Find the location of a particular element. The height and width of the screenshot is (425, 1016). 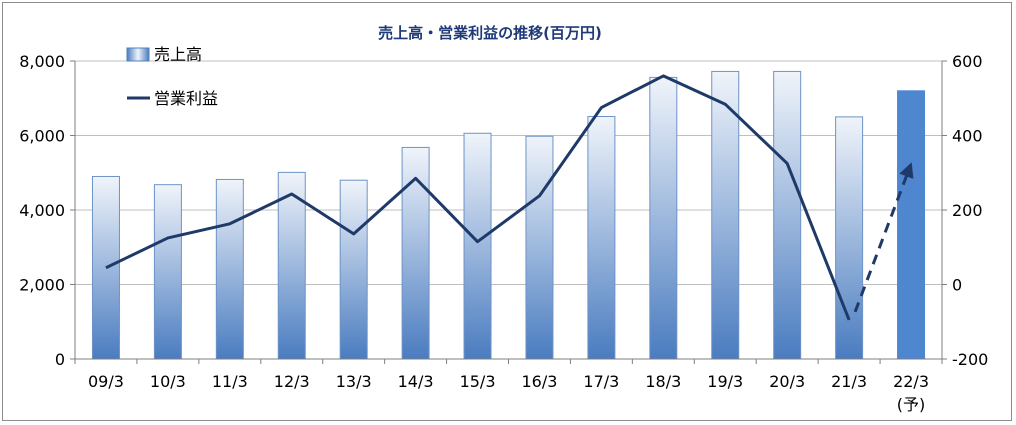

right-axis-tick-label: 200 is located at coordinates (967, 210).